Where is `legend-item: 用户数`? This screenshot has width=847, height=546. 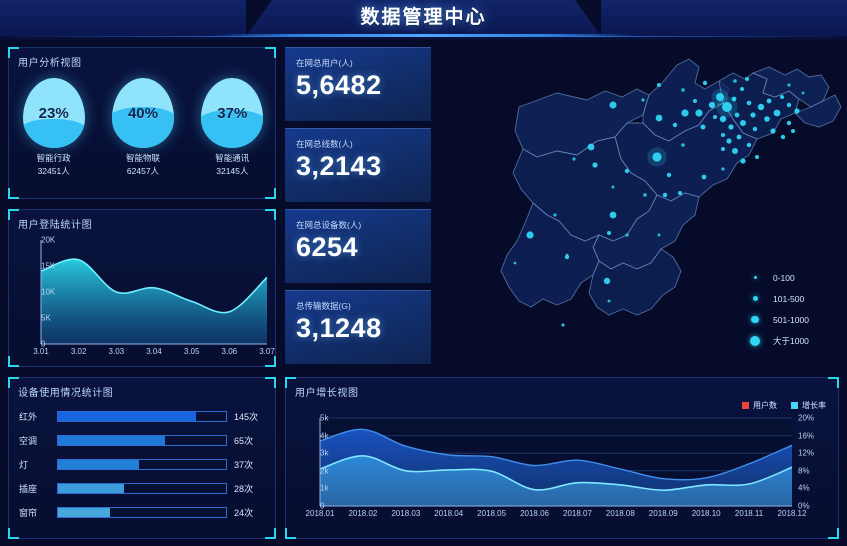 legend-item: 用户数 is located at coordinates (759, 405).